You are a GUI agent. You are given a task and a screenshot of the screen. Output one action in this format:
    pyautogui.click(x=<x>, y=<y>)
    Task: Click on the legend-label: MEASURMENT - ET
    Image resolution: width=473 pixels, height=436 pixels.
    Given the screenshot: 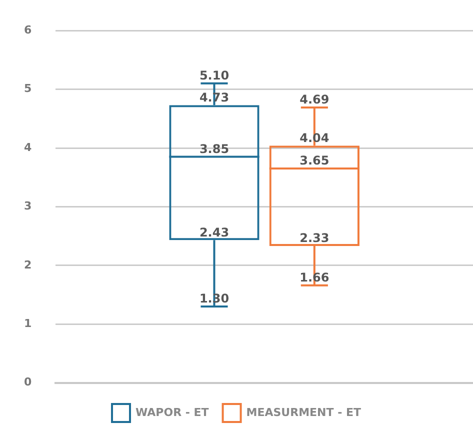 What is the action you would take?
    pyautogui.click(x=304, y=412)
    